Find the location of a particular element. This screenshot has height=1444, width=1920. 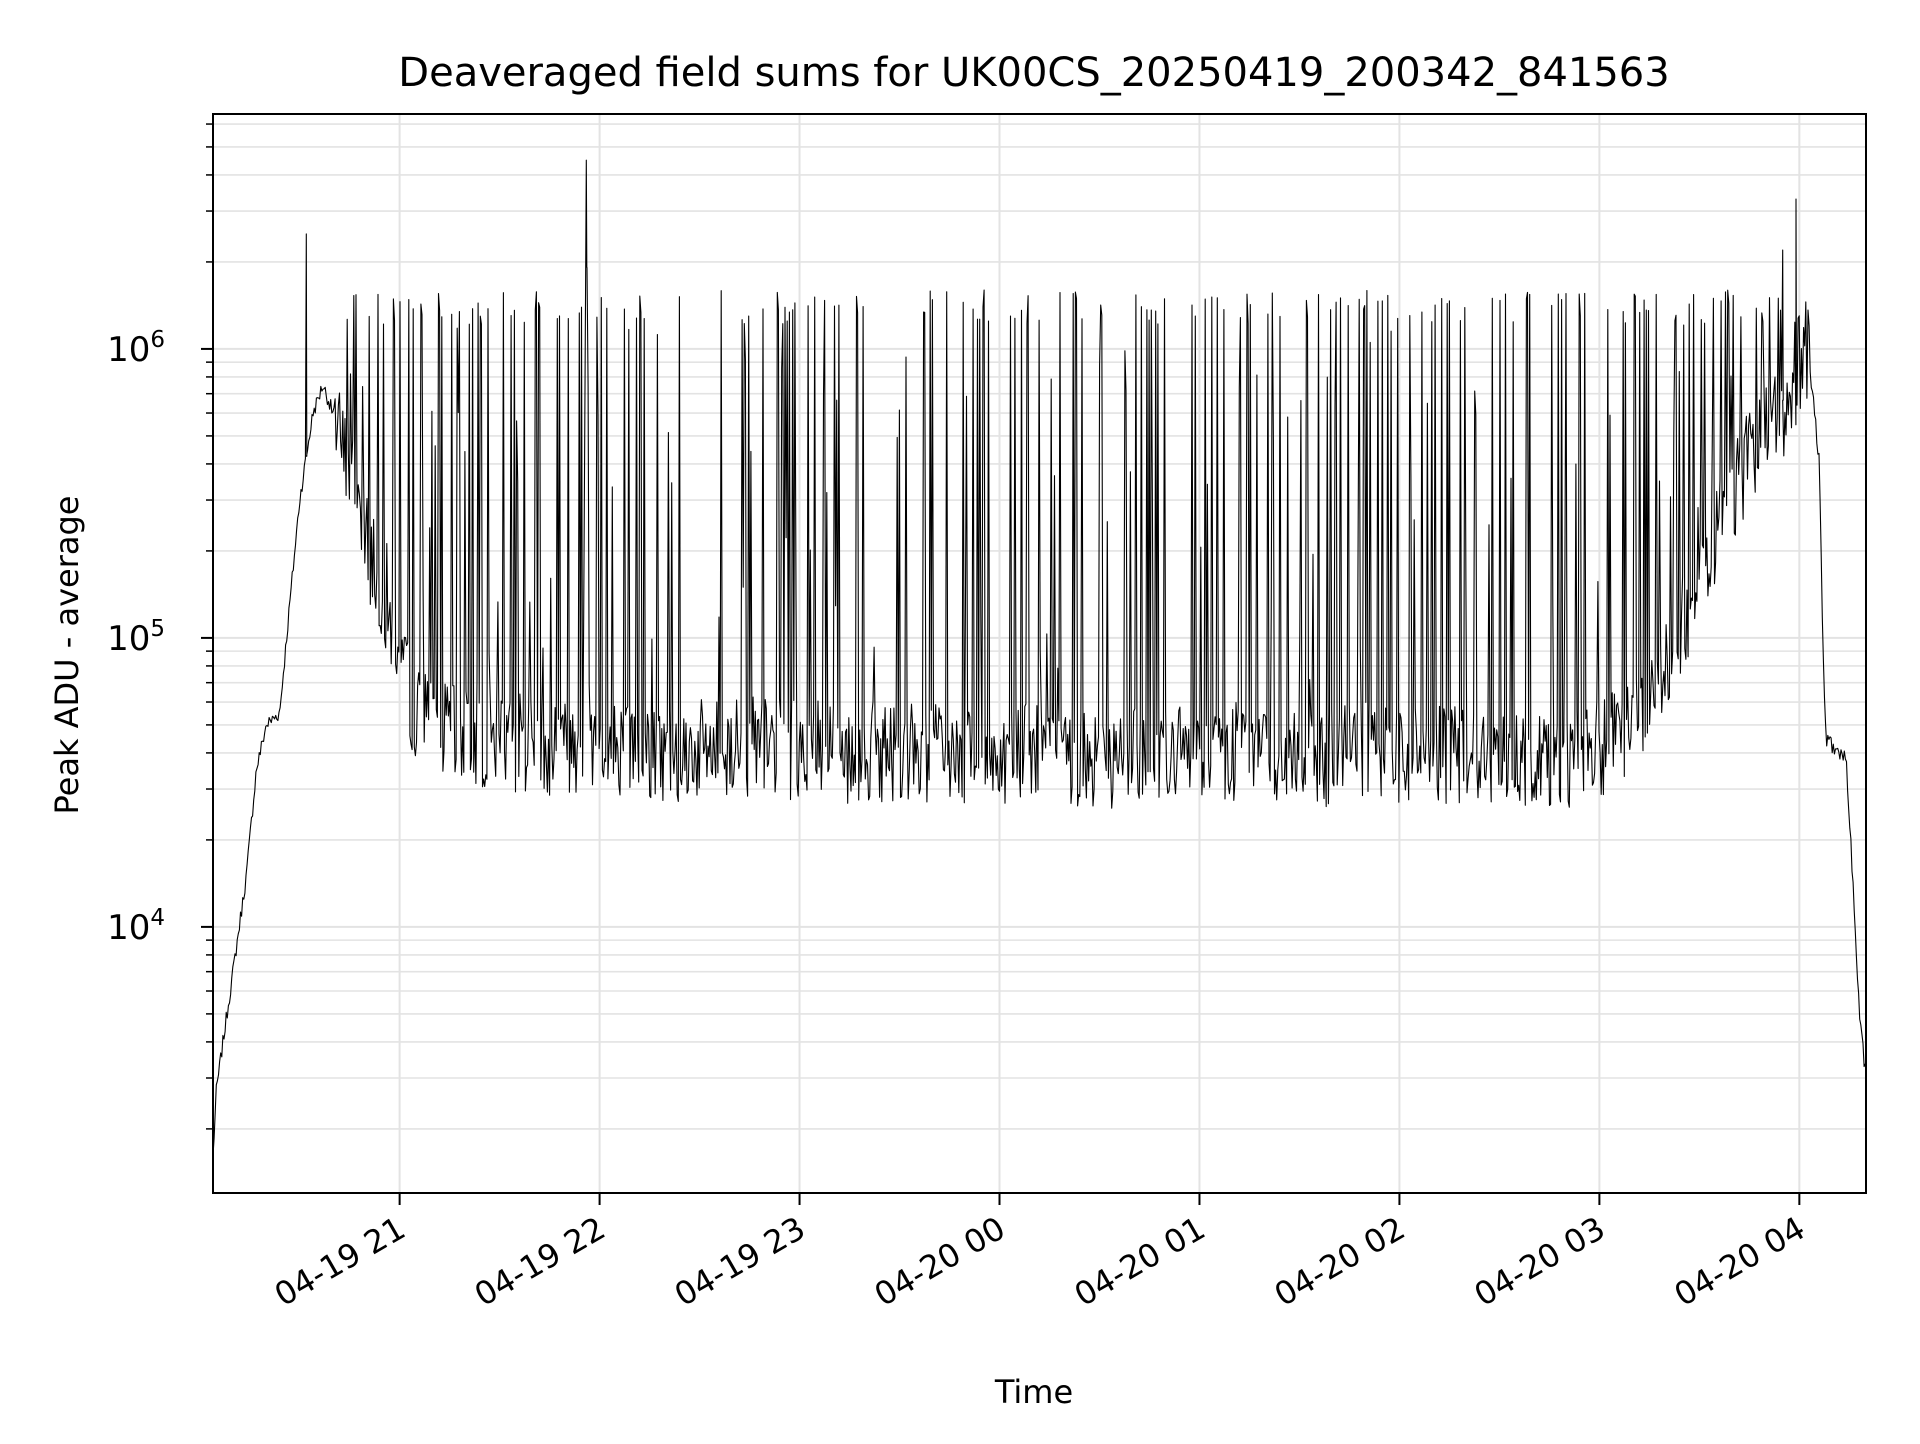

y-tick-label: 106 is located at coordinates (136, 348).